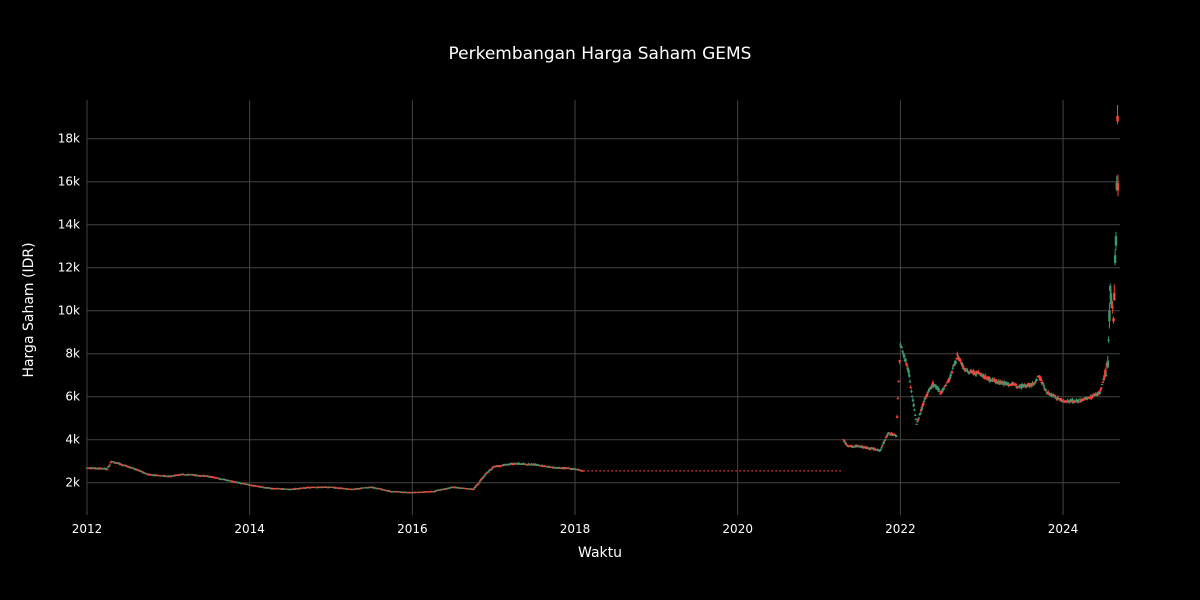  Describe the element at coordinates (72, 440) in the screenshot. I see `y-tick-label: 4k` at that location.